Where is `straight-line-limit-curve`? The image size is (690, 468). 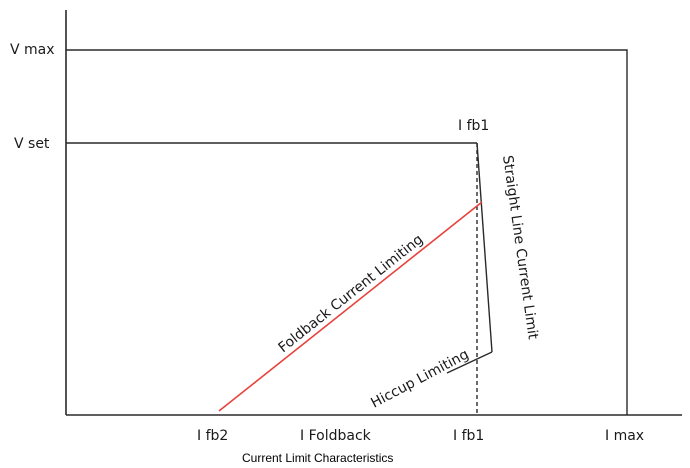 straight-line-limit-curve is located at coordinates (484, 247).